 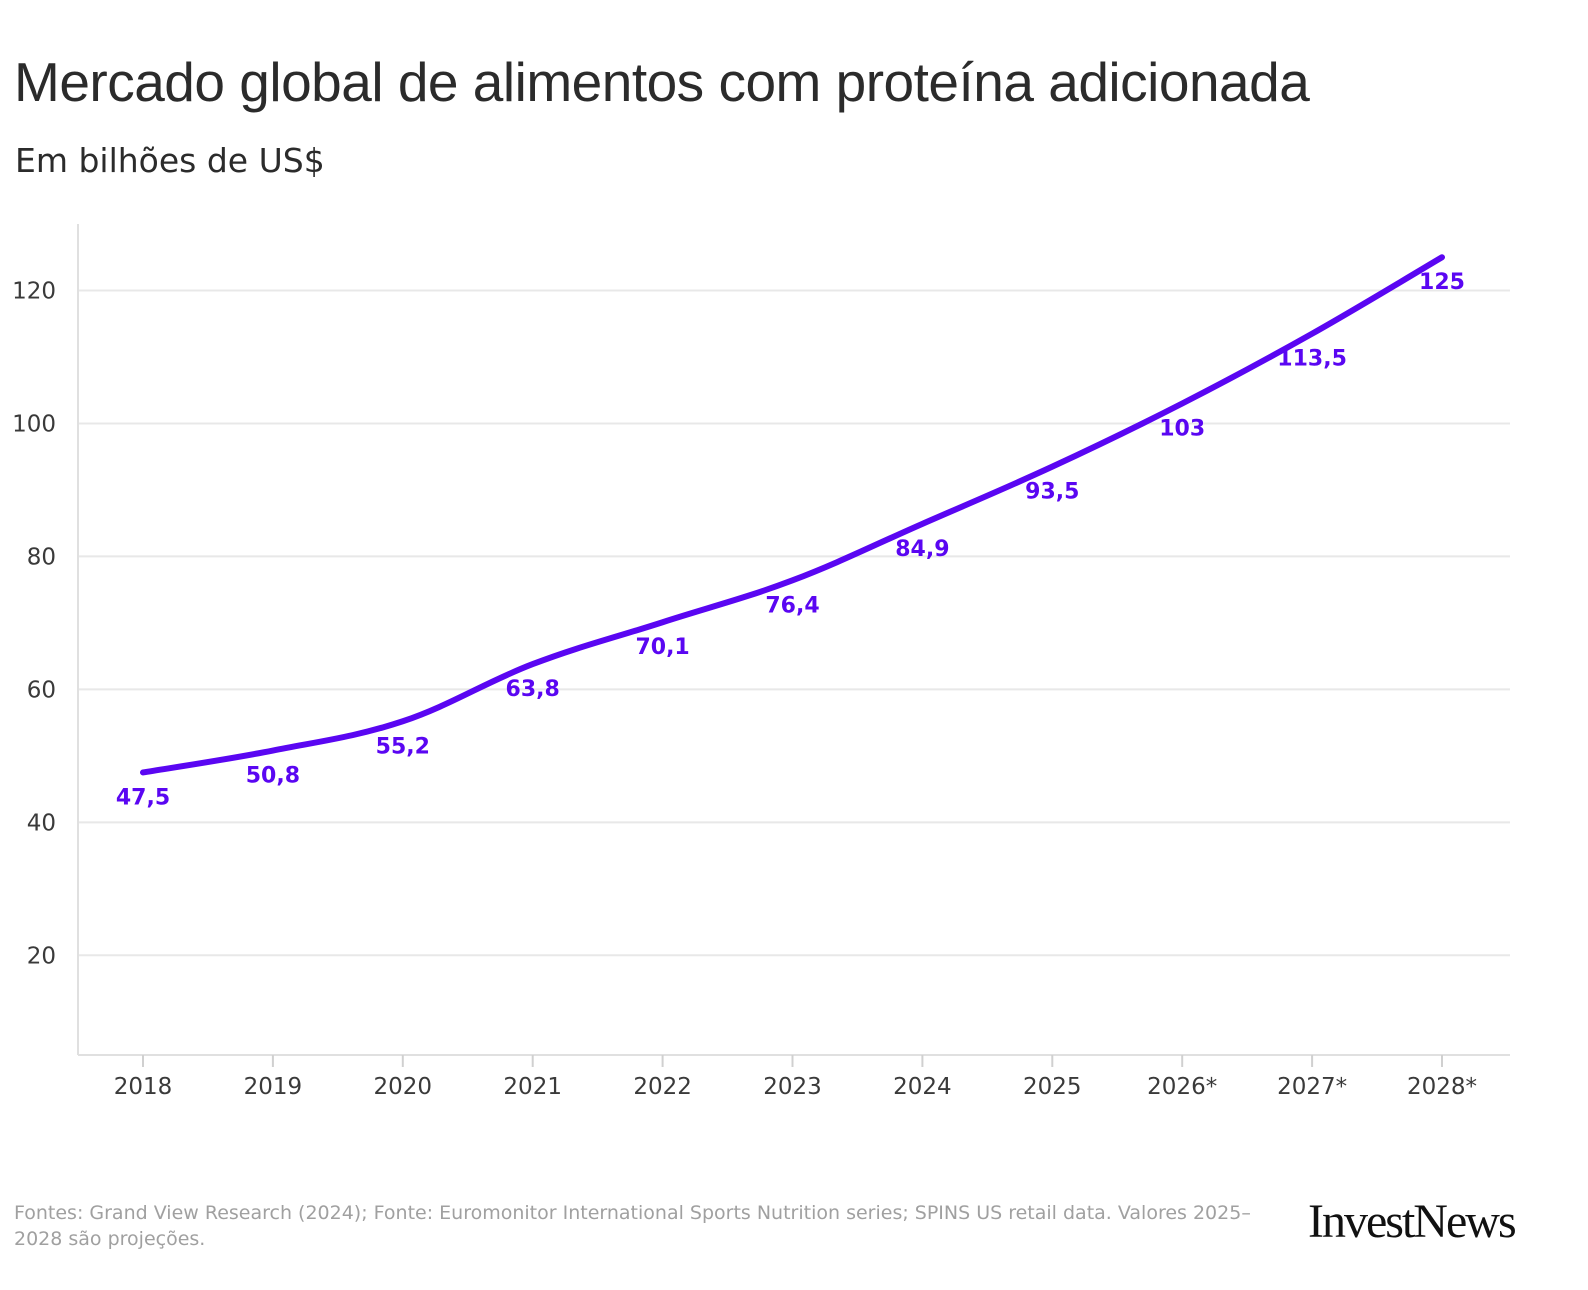 What do you see at coordinates (662, 647) in the screenshot?
I see `data-label: 70,1` at bounding box center [662, 647].